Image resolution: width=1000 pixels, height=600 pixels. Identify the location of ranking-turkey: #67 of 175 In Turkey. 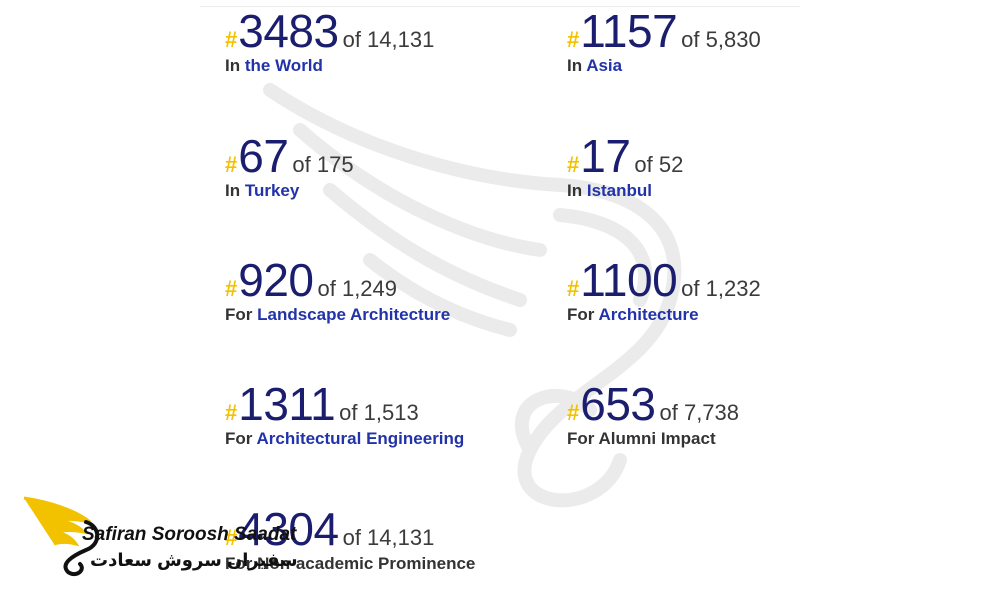
(289, 167).